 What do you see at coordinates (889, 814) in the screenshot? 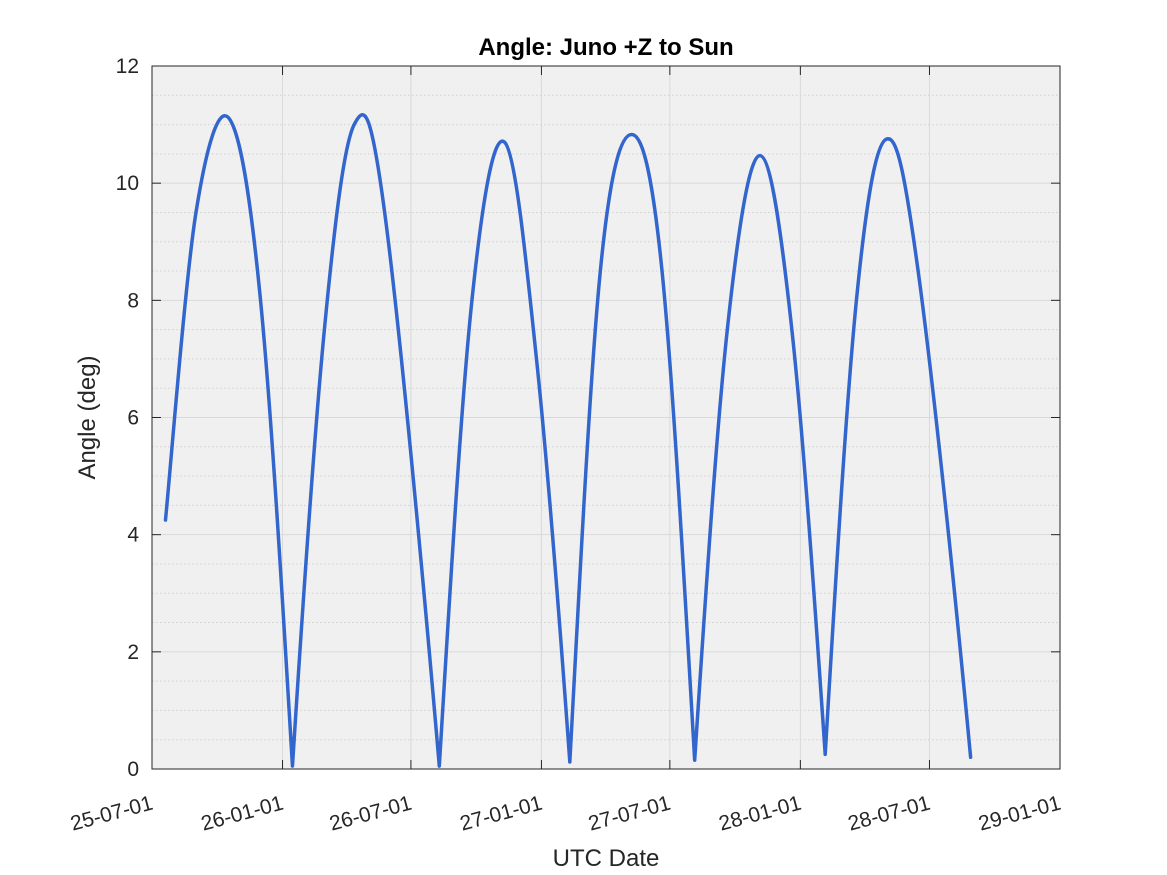
I see `x-tick-label: 28-07-01` at bounding box center [889, 814].